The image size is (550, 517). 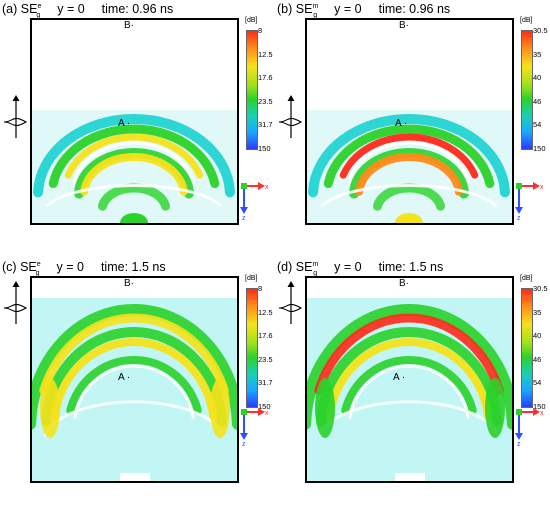 What do you see at coordinates (9, 267) in the screenshot?
I see `panel-label: (c)` at bounding box center [9, 267].